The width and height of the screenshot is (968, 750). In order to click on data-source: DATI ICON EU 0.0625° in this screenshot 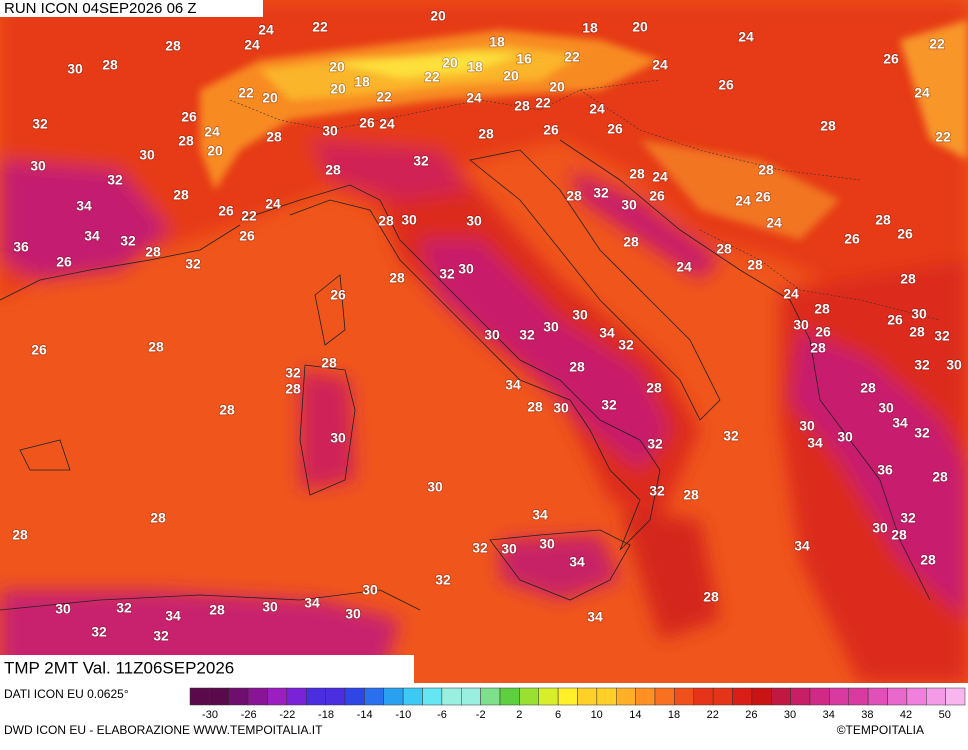, I will do `click(66, 694)`.